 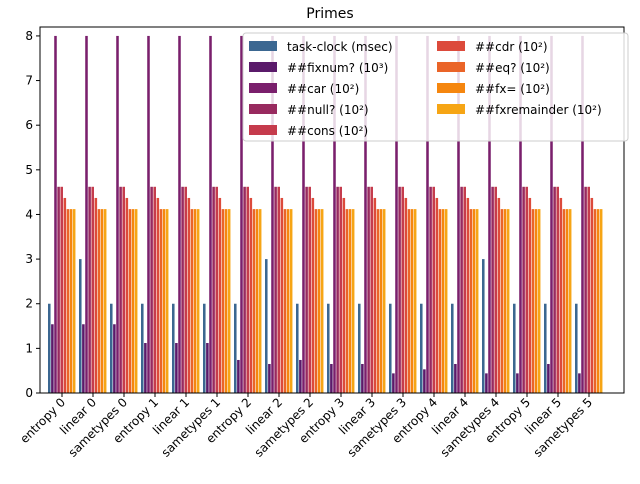 I want to click on x-tick-label: entropy 0, so click(x=42, y=420).